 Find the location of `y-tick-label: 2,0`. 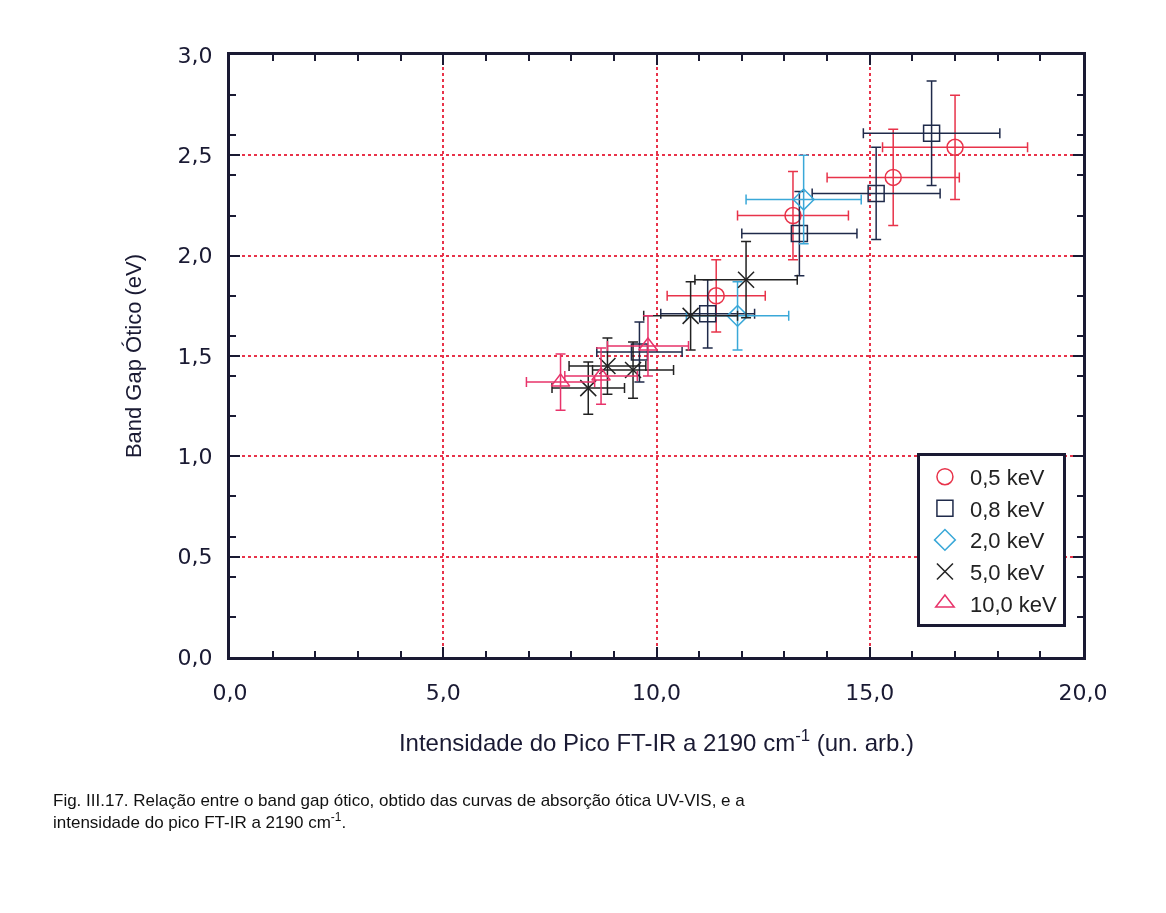

y-tick-label: 2,0 is located at coordinates (195, 256).